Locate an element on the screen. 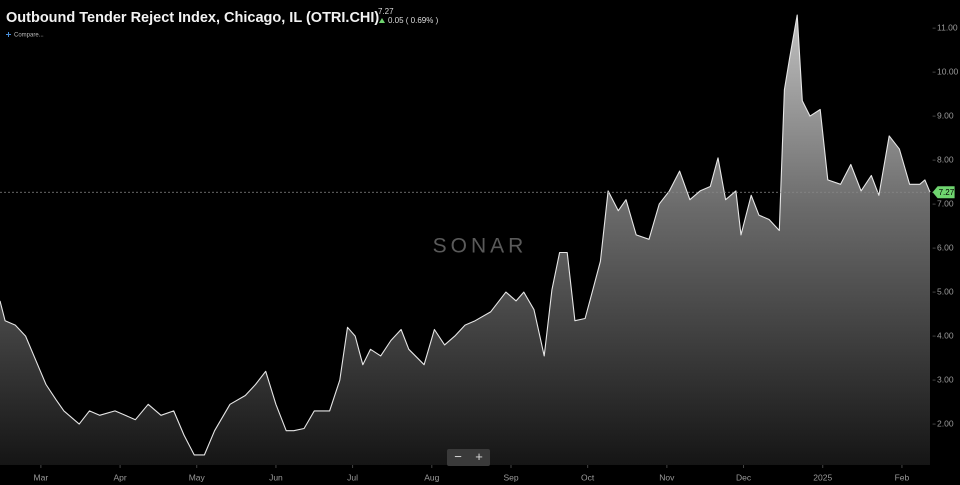  x-tick-label: Dec is located at coordinates (744, 477).